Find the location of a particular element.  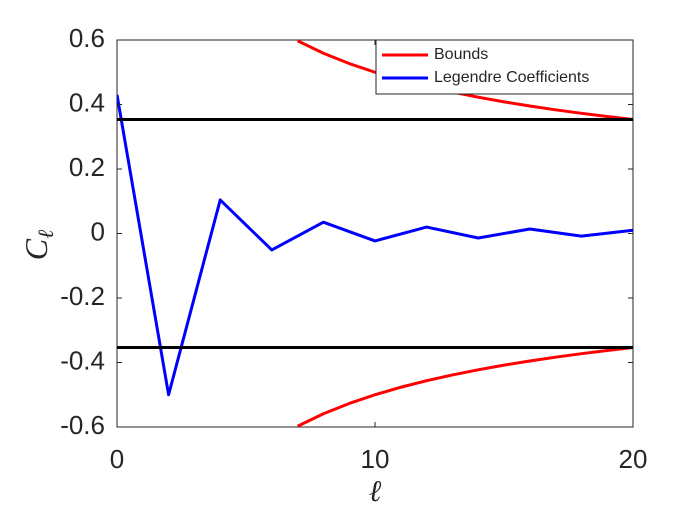

legend-box is located at coordinates (504, 67).